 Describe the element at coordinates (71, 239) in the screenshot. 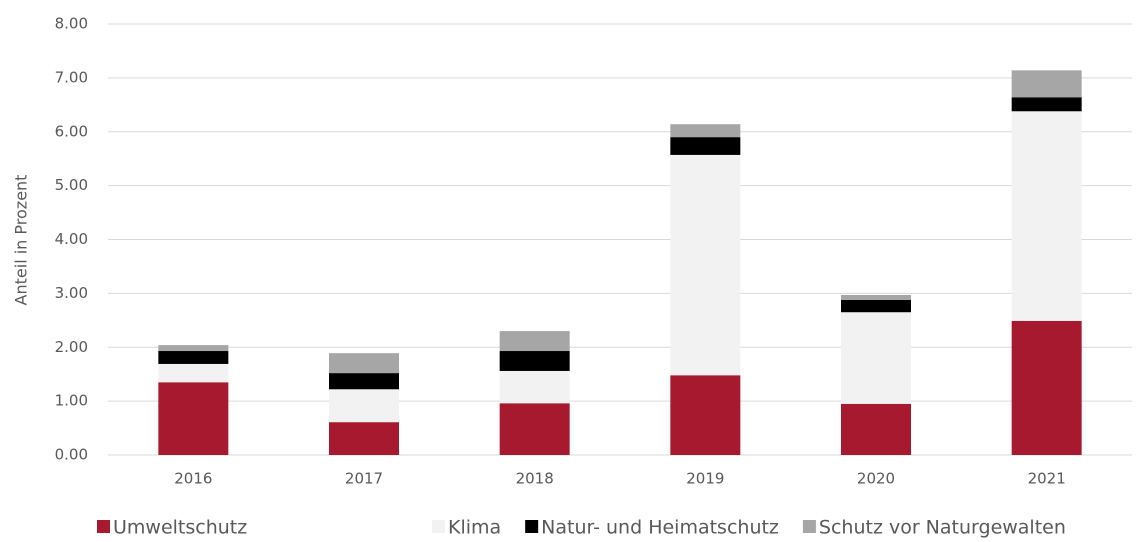

I see `y-tick-label: 4.00` at that location.